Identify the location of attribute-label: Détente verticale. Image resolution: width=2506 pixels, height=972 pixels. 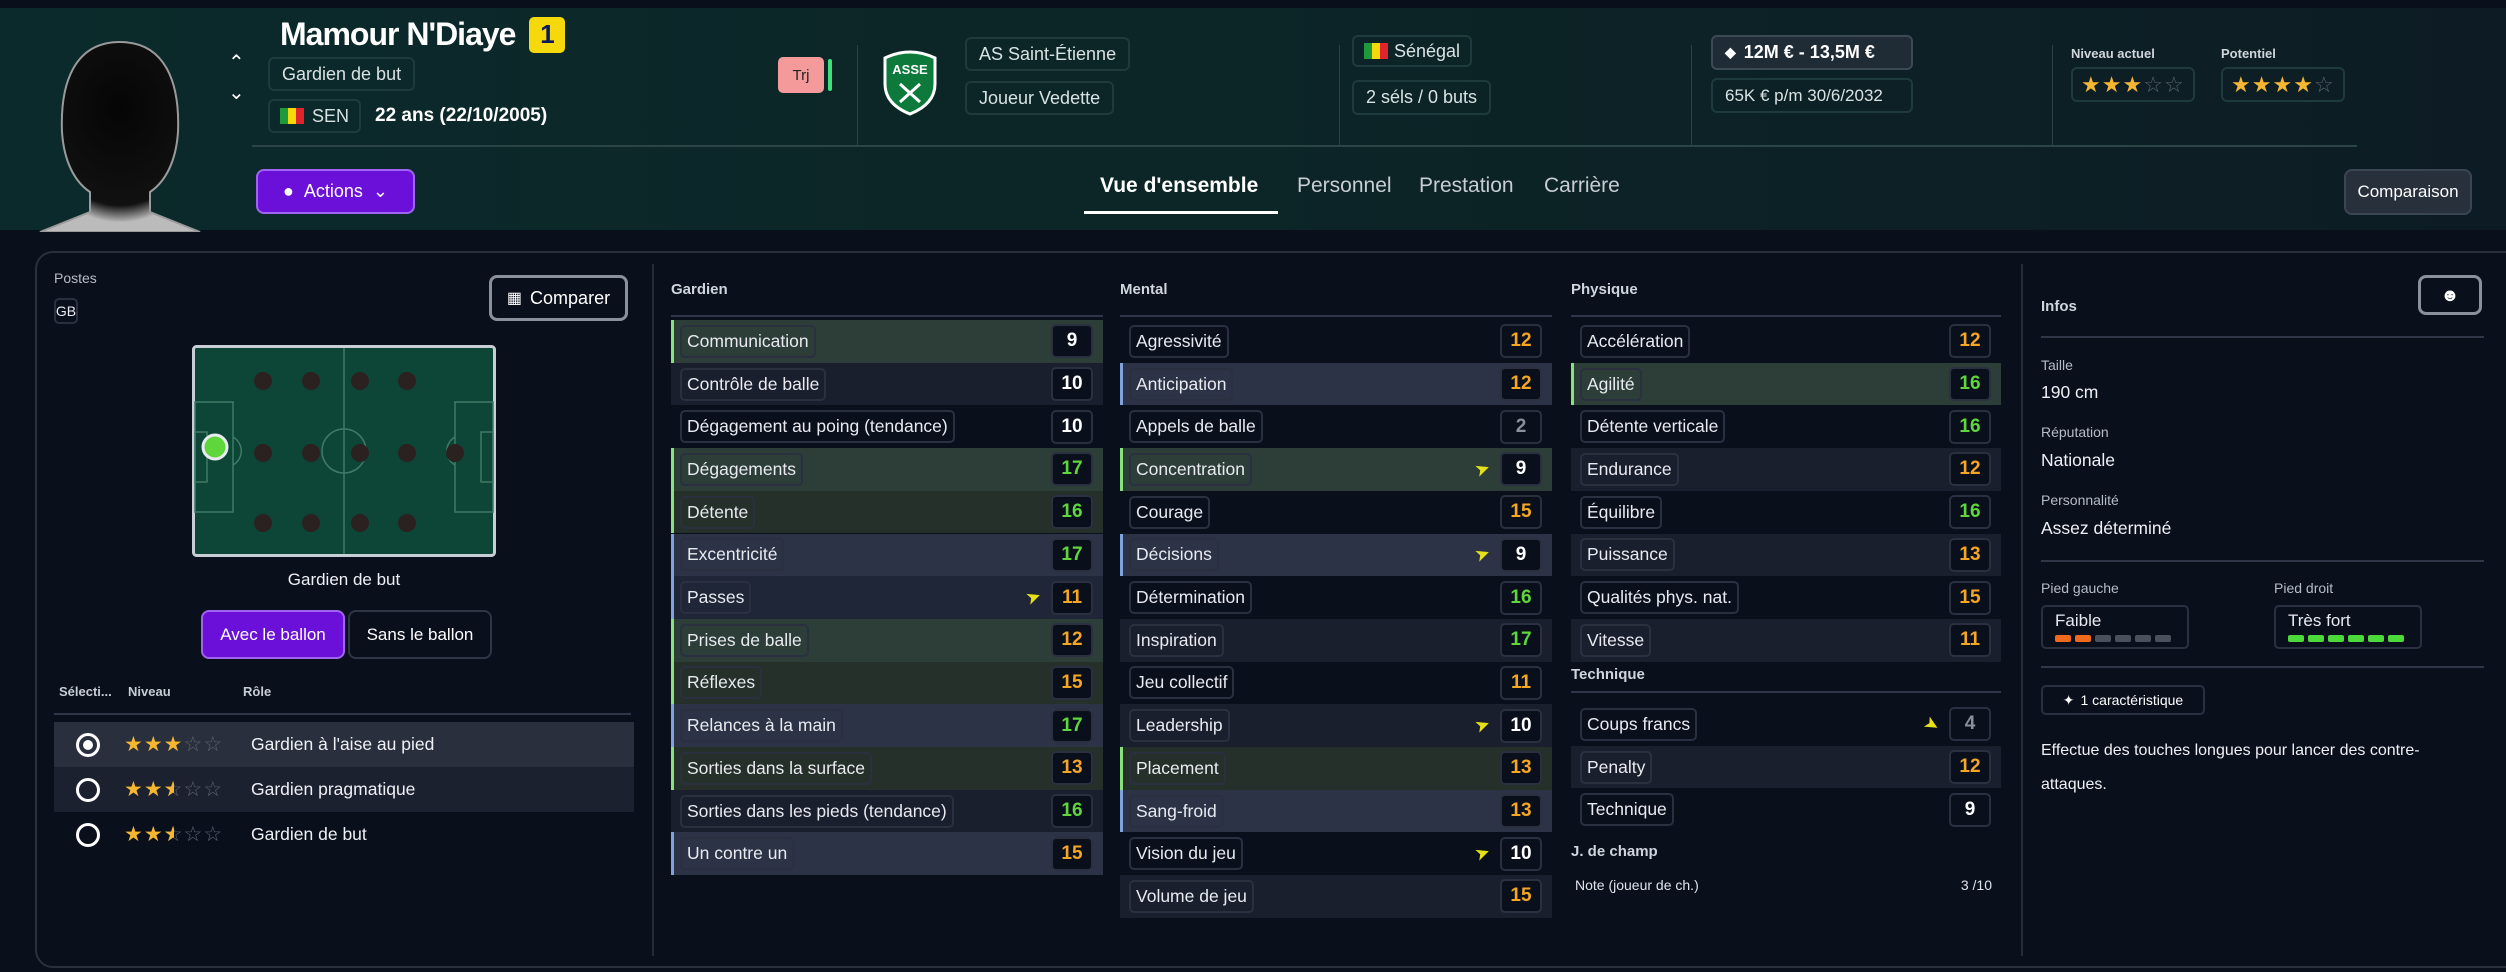
(1653, 427).